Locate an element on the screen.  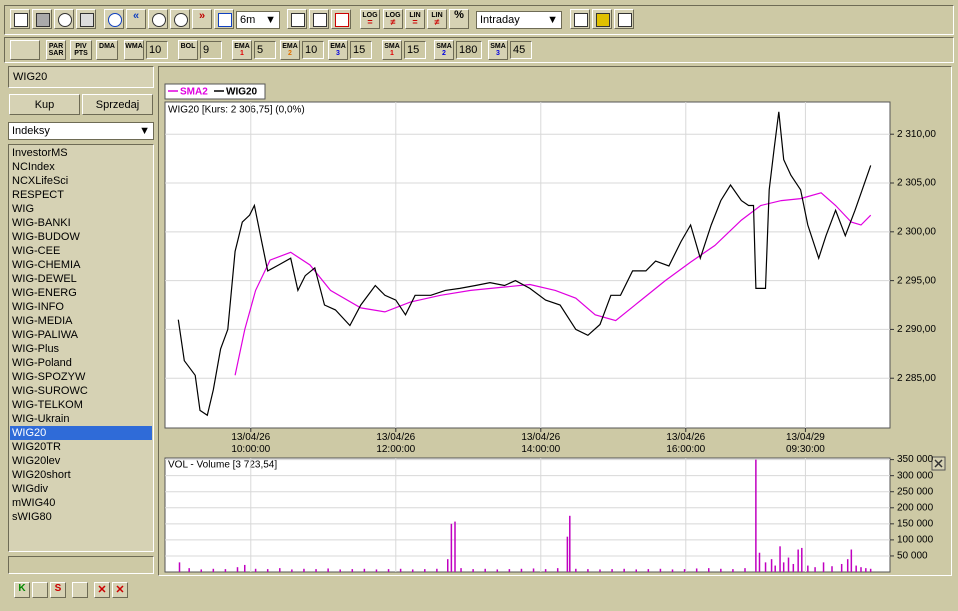
icon-button: S is located at coordinates (58, 590).